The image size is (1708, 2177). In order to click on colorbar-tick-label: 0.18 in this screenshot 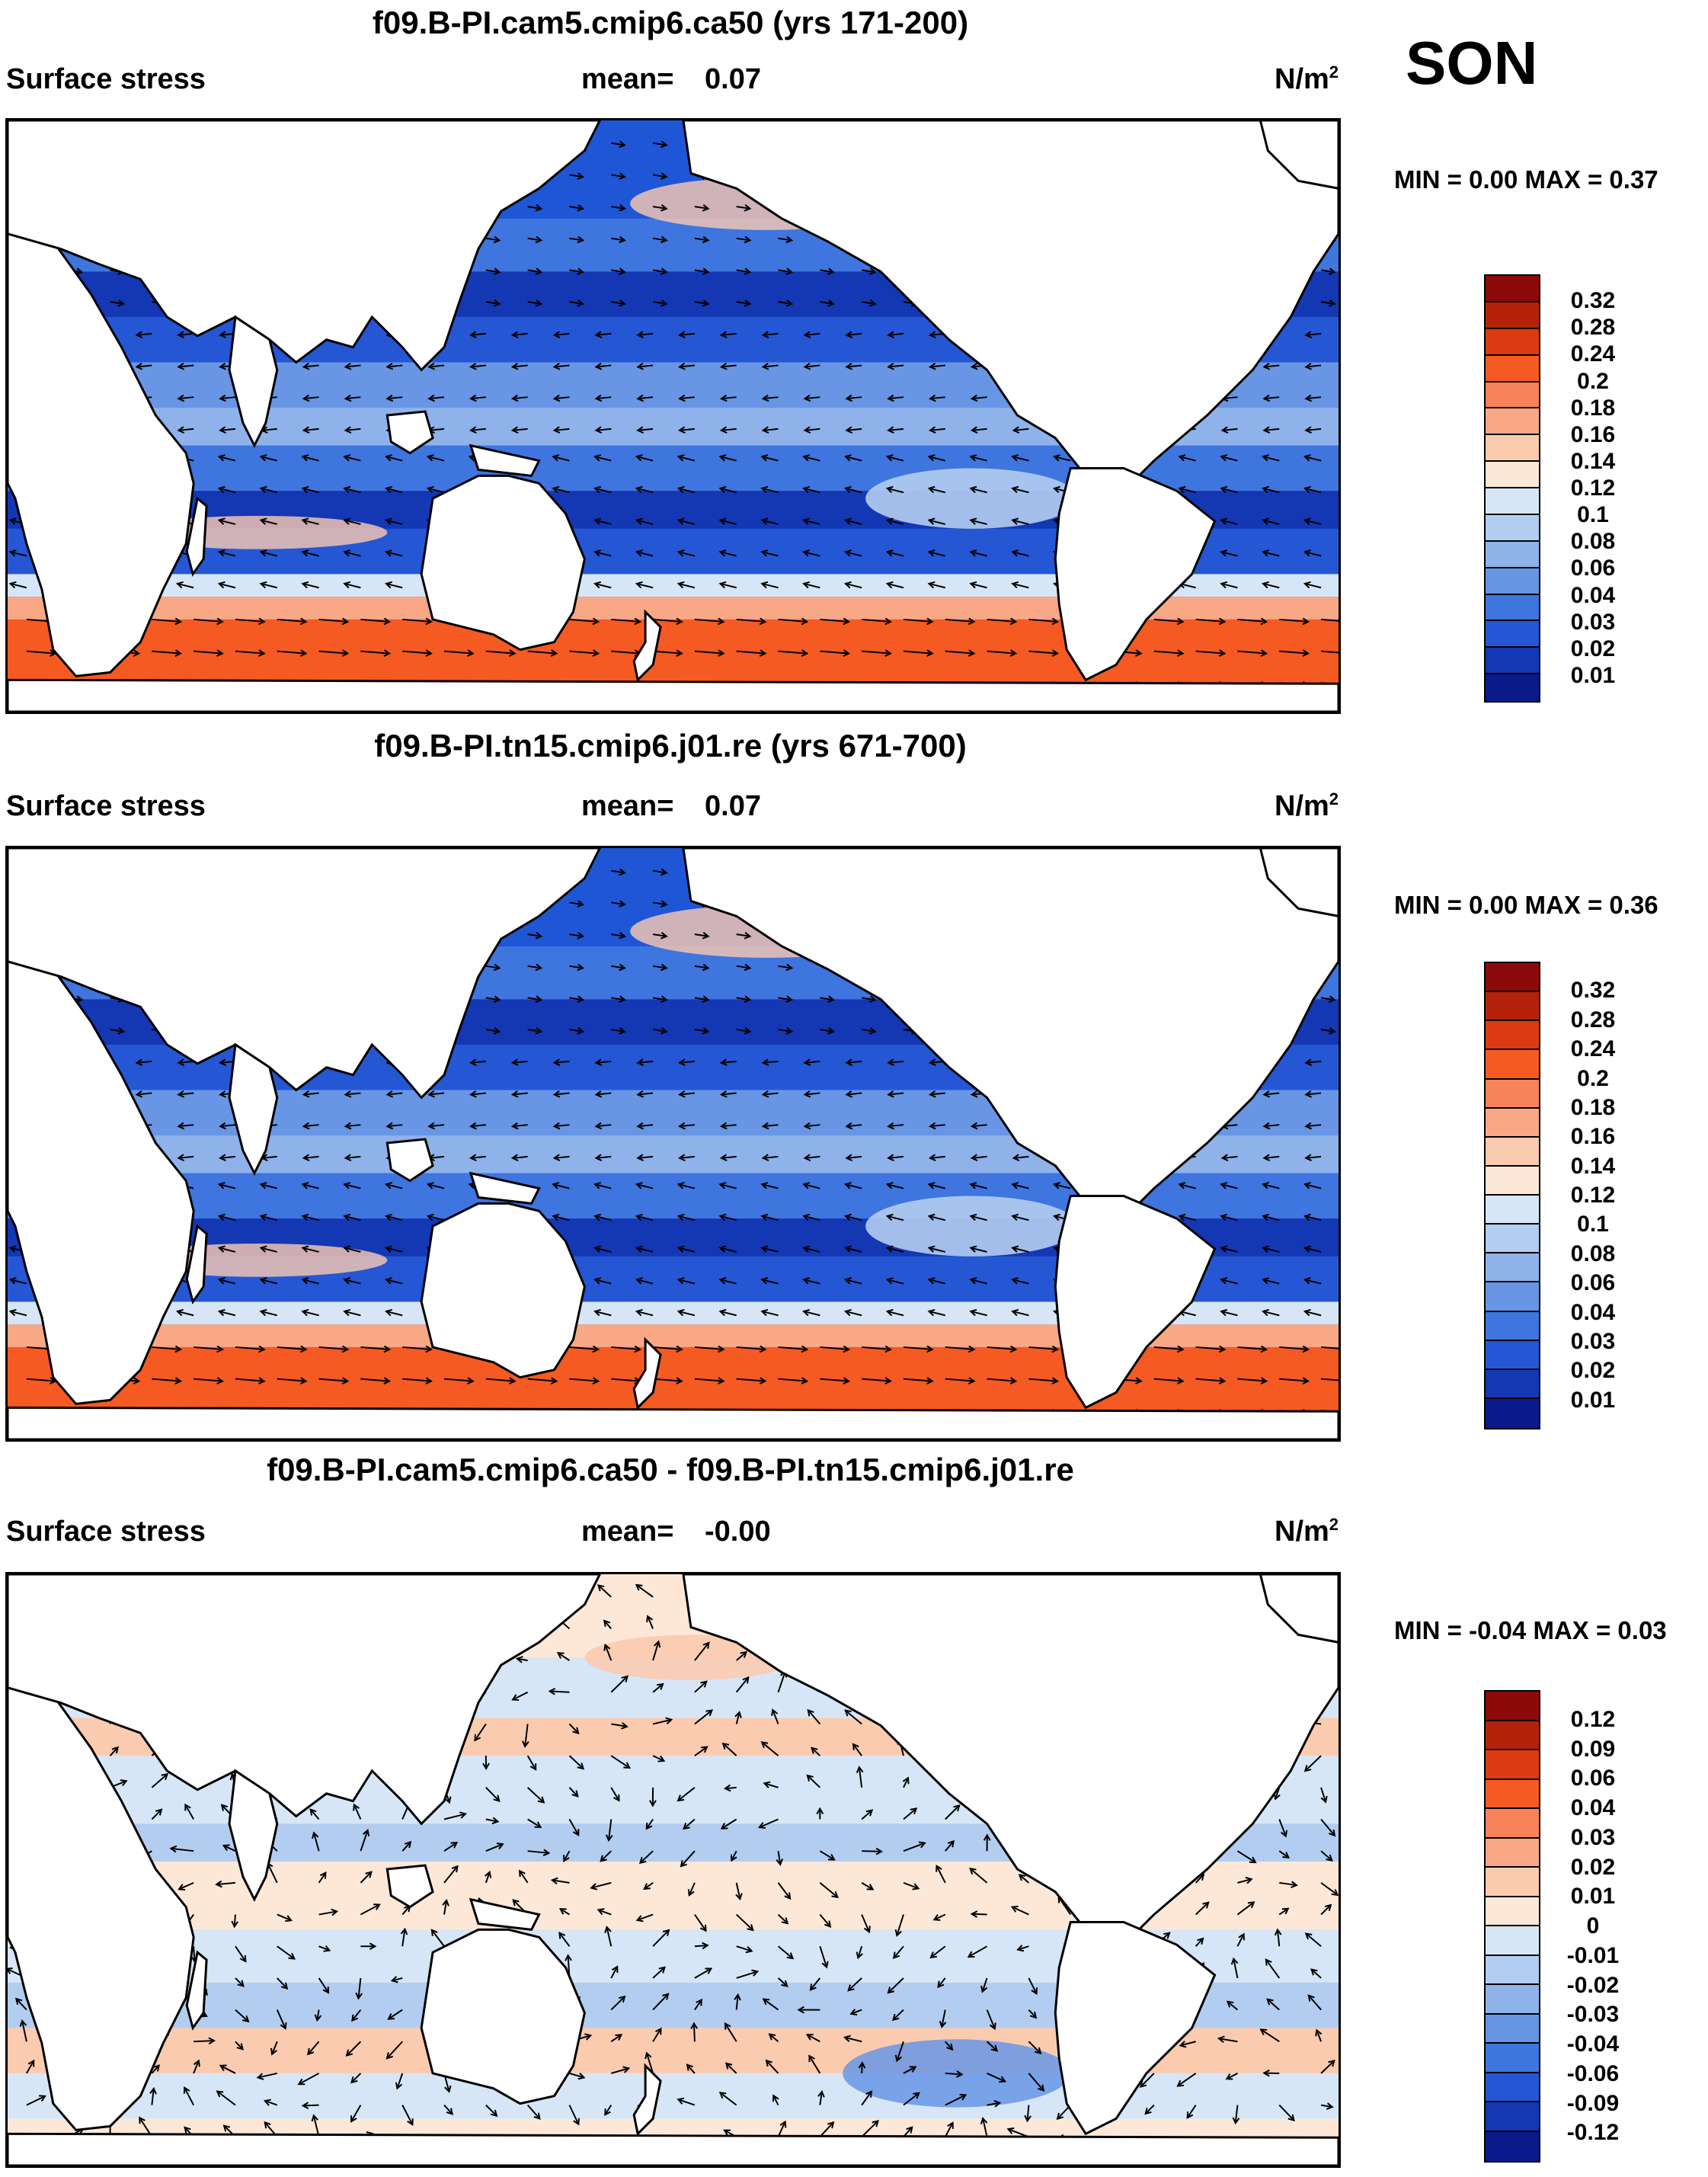, I will do `click(1593, 408)`.